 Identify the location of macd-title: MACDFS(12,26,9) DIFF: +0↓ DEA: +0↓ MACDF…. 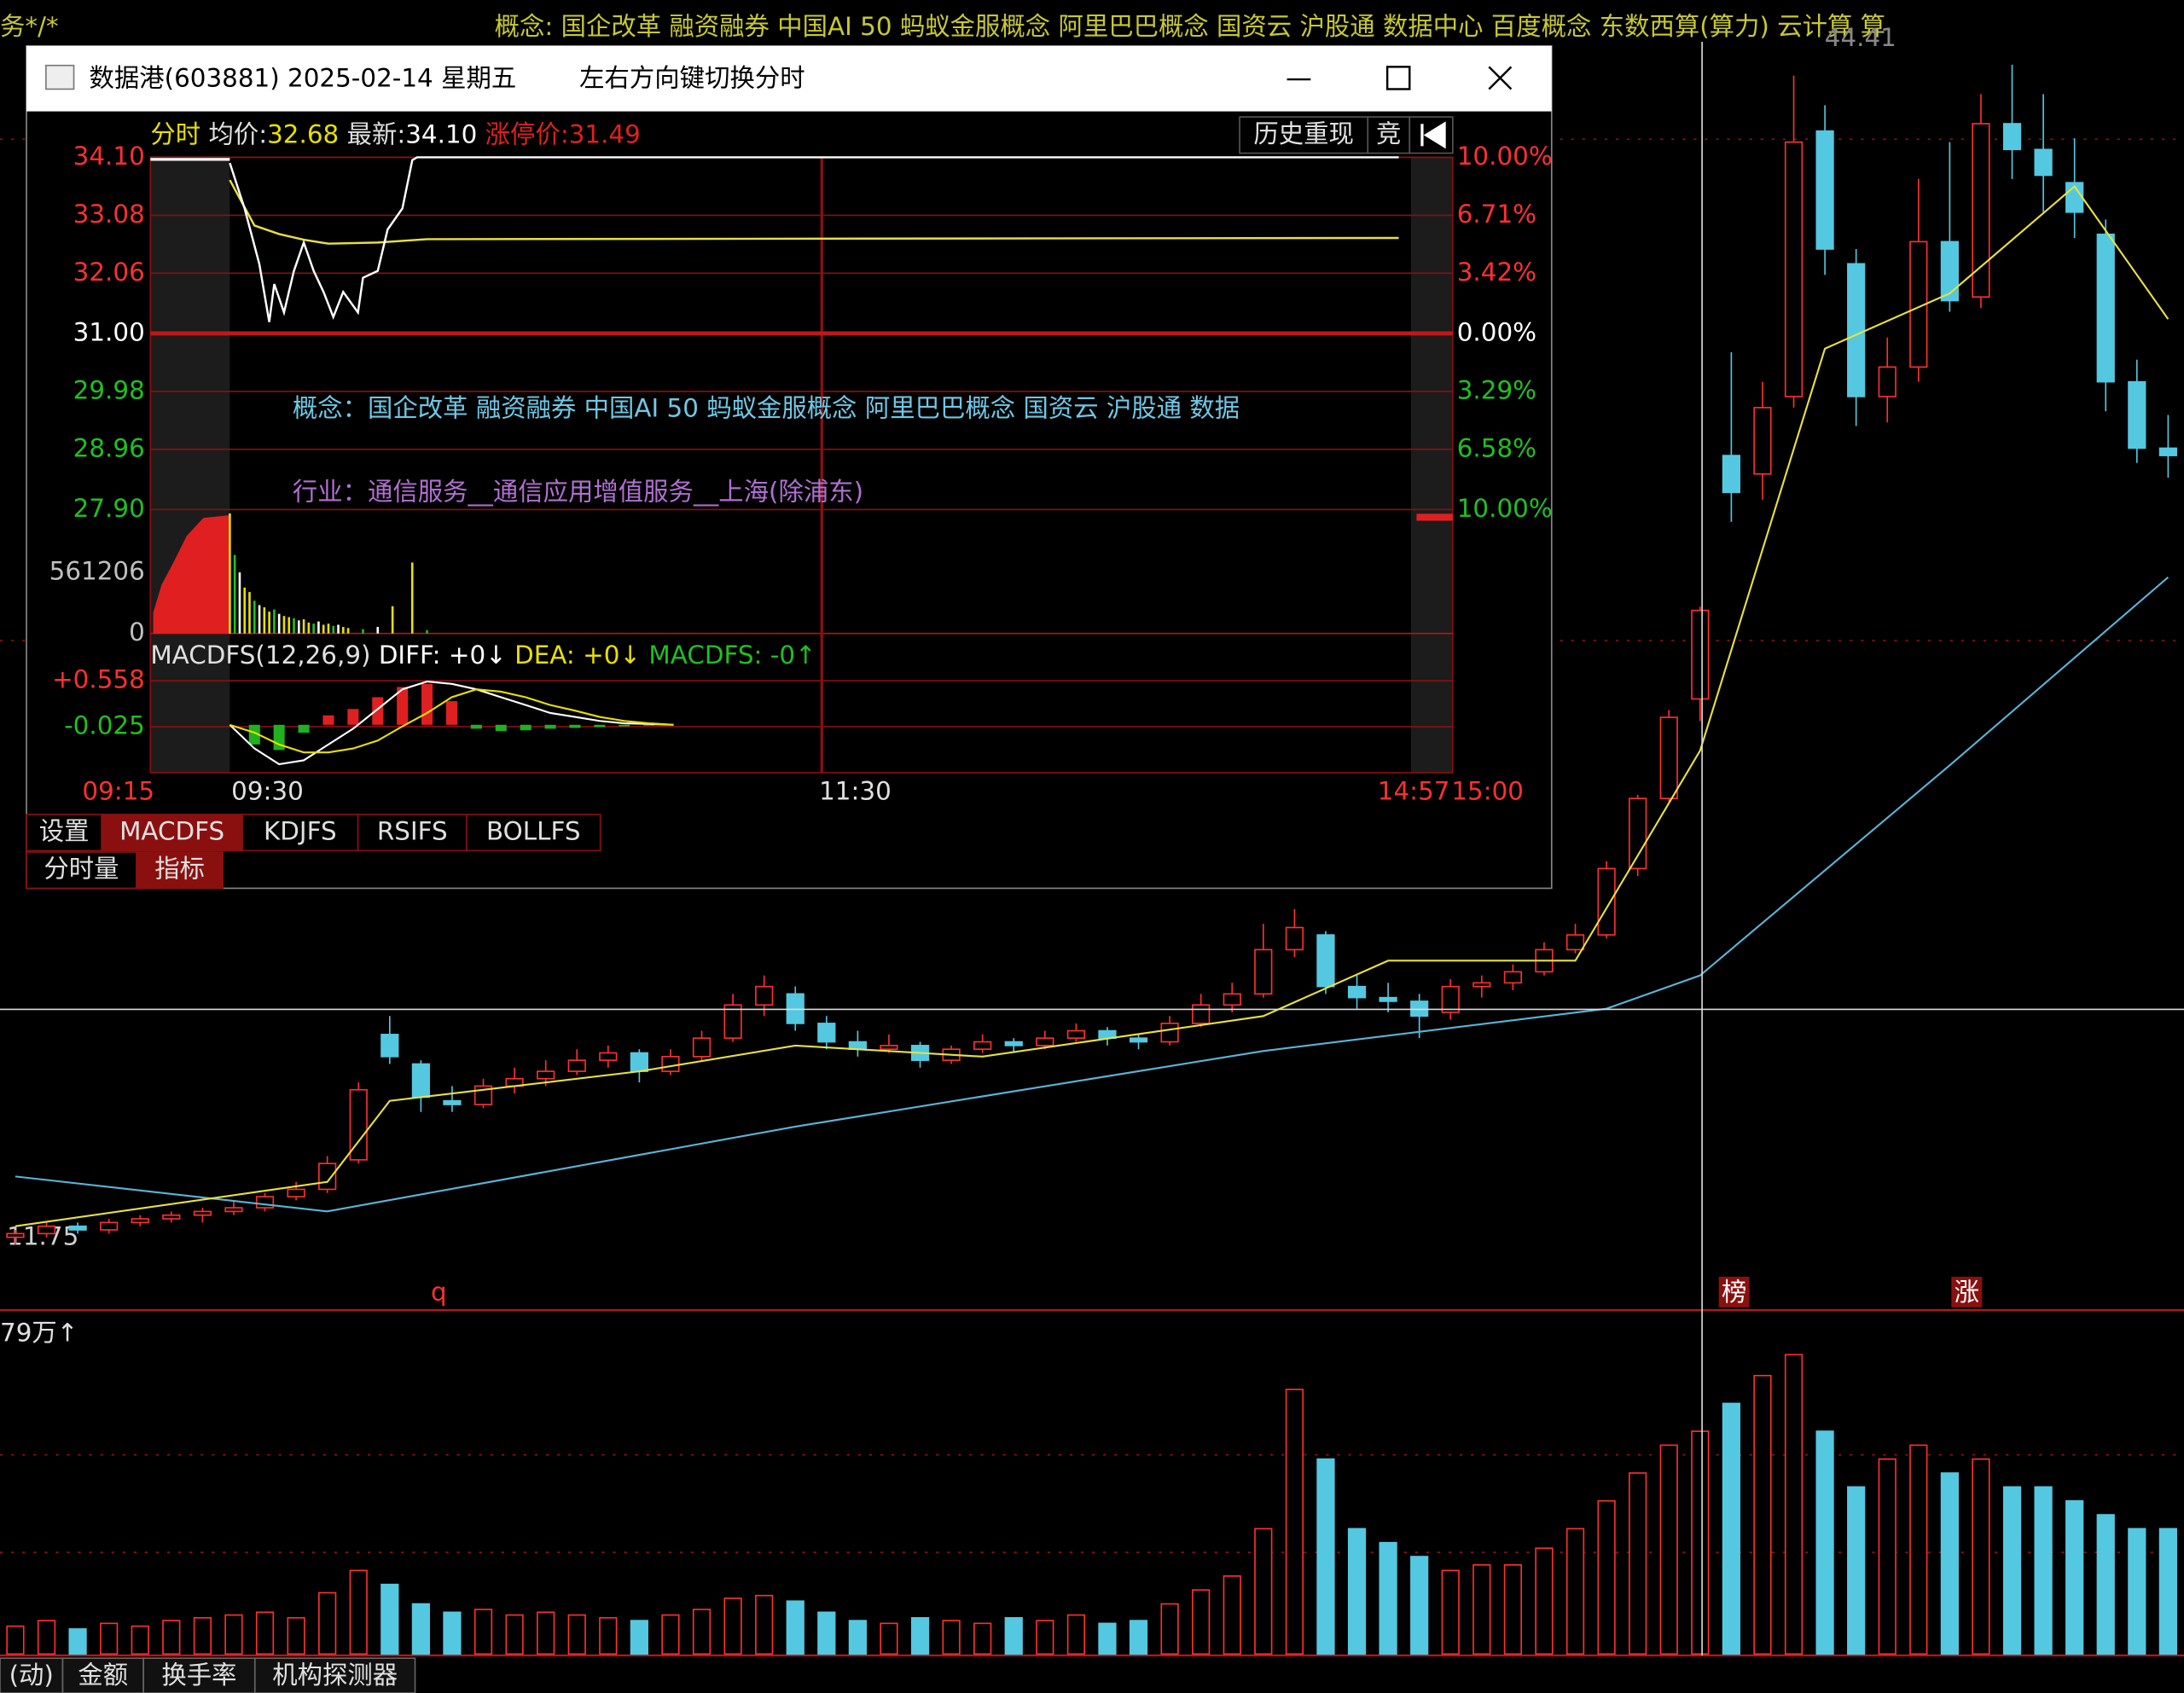
(483, 654).